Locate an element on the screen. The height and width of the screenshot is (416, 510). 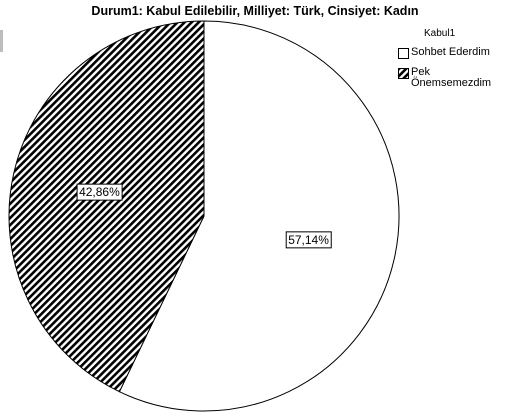
legend-label-sohbet-ederdim: Sohbet Ederdim is located at coordinates (450, 52).